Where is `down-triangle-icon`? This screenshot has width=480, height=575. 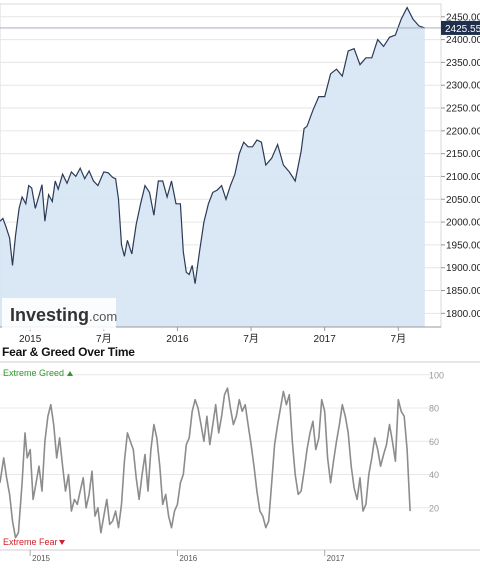
down-triangle-icon is located at coordinates (62, 542).